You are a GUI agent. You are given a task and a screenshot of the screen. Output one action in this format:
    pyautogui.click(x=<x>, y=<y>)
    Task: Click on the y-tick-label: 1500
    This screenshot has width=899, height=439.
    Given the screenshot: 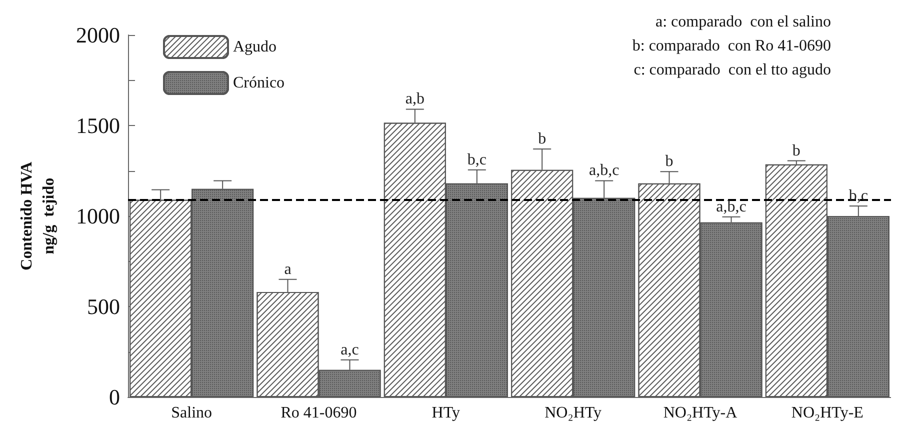 What is the action you would take?
    pyautogui.click(x=98, y=125)
    